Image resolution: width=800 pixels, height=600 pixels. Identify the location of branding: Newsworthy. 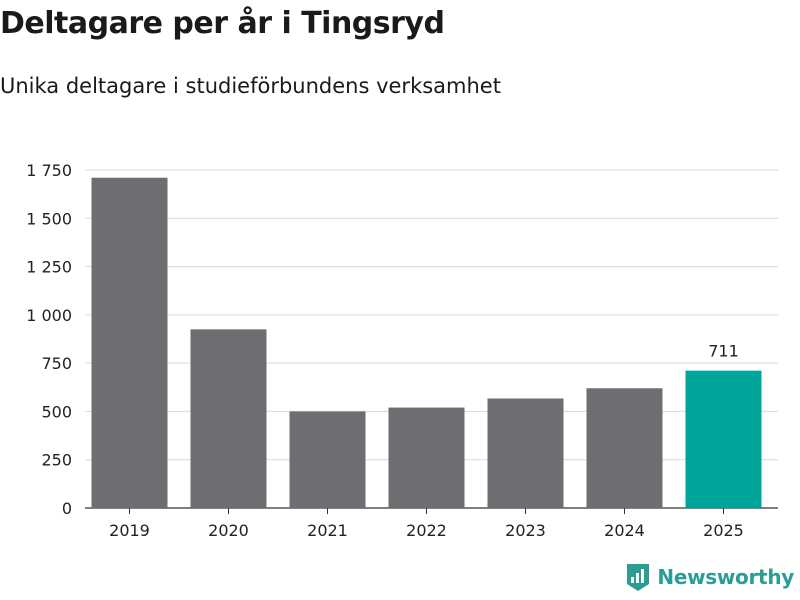
(709, 577).